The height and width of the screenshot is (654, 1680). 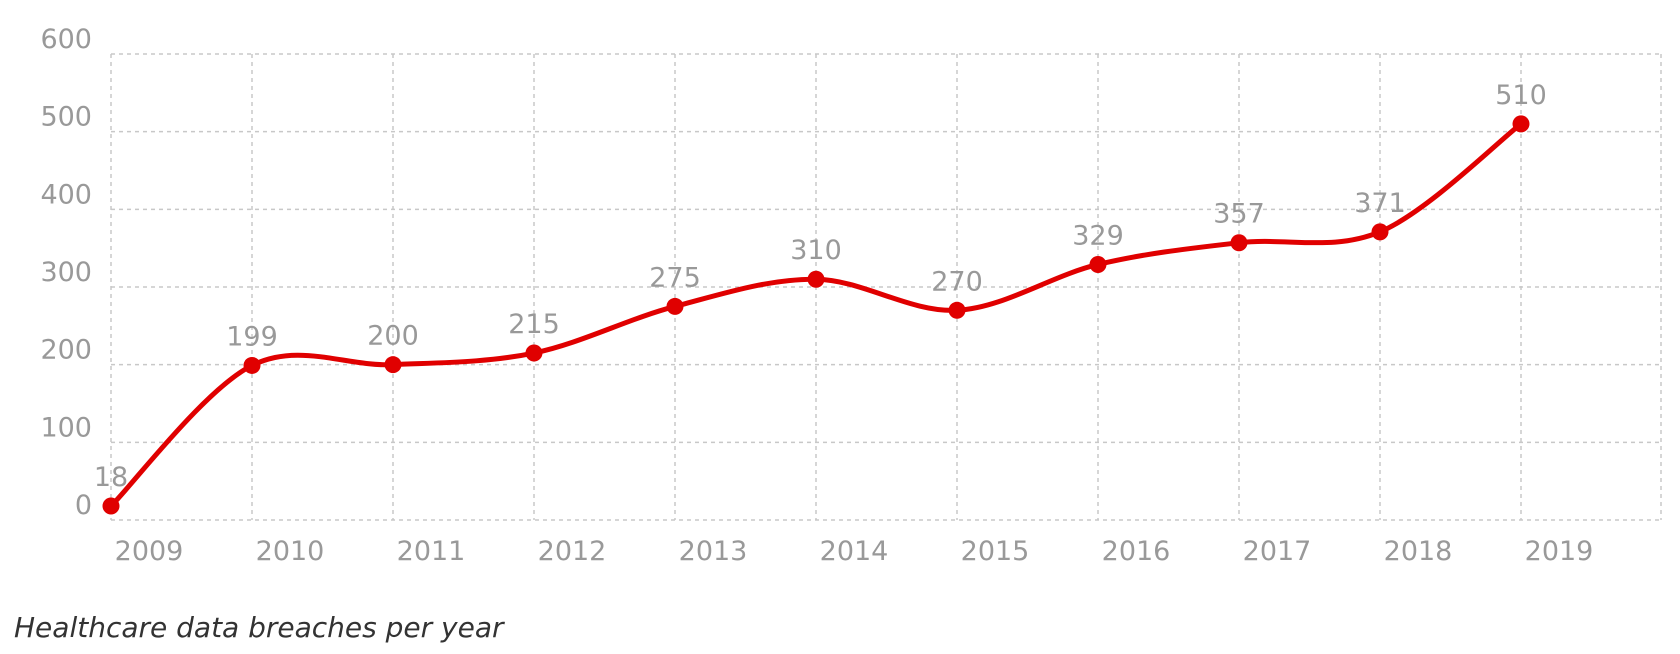 What do you see at coordinates (149, 551) in the screenshot?
I see `x-tick-label: 2009` at bounding box center [149, 551].